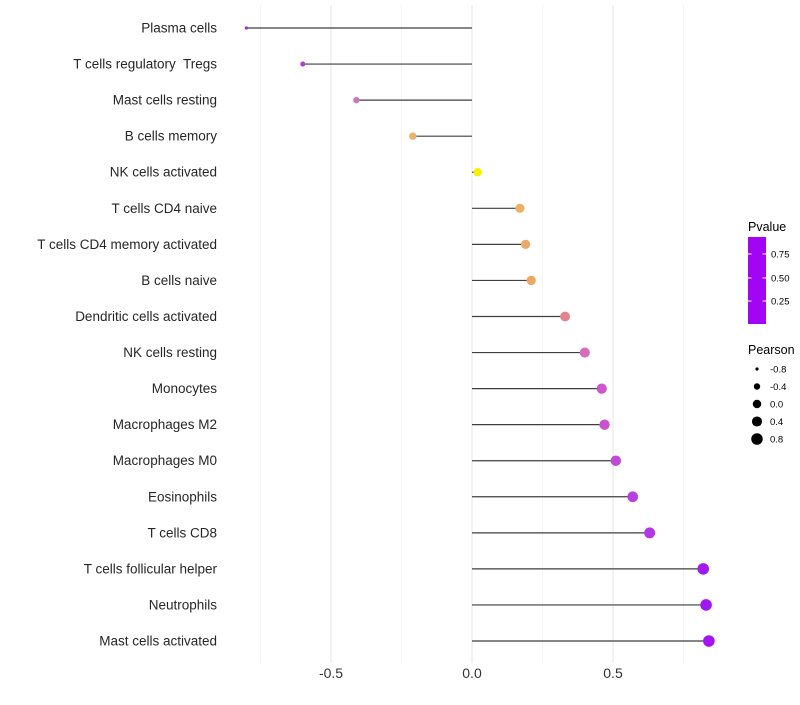 The image size is (800, 705). Describe the element at coordinates (165, 460) in the screenshot. I see `y-axis-label: Macrophages M0` at that location.